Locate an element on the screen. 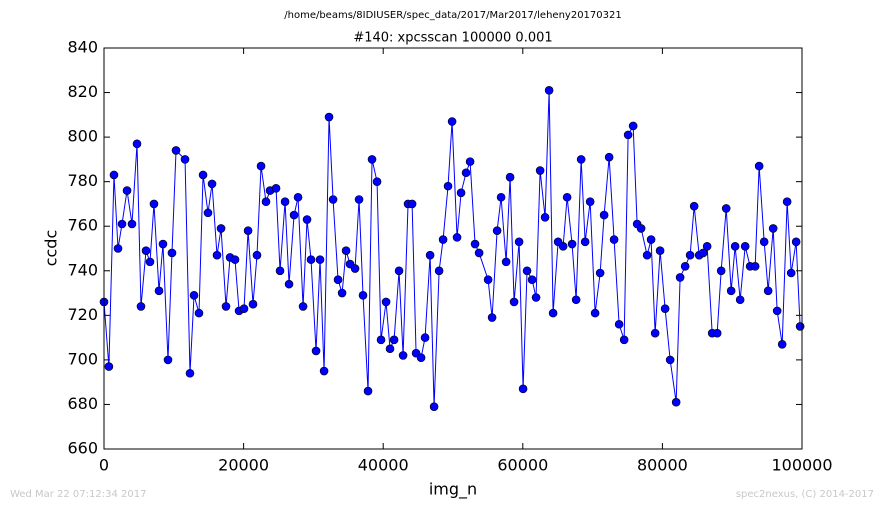  x-axis-label: img_n is located at coordinates (453, 490).